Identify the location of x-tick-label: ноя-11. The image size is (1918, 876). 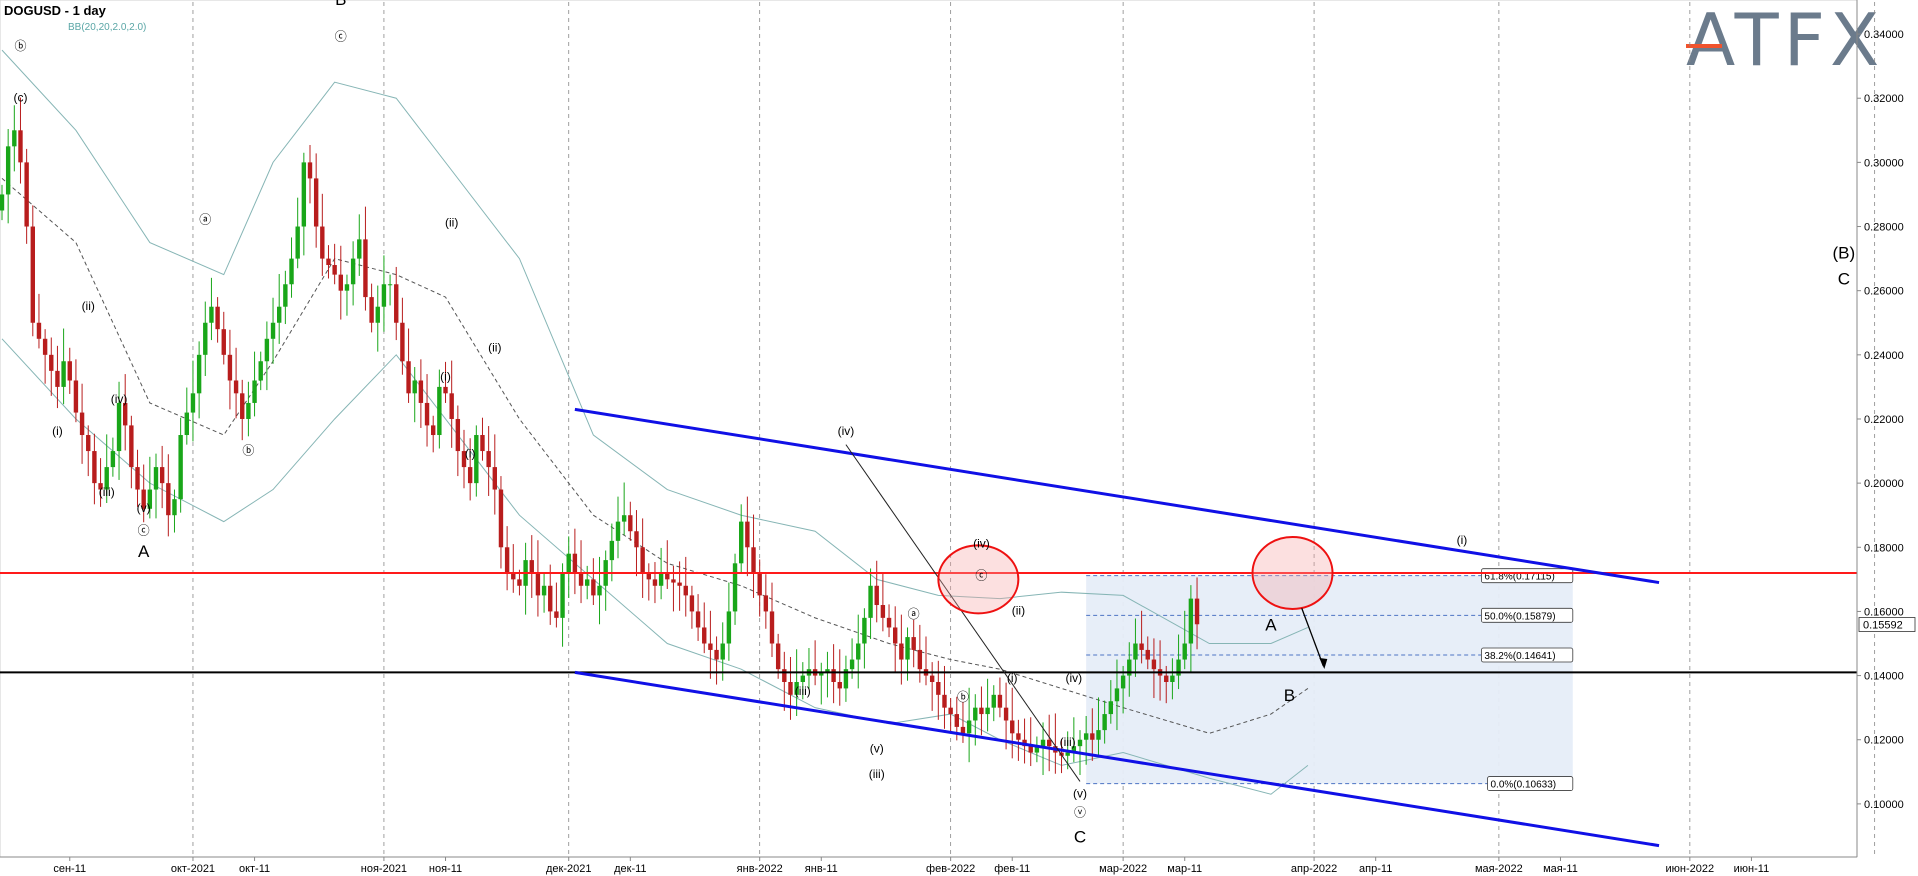
(445, 869).